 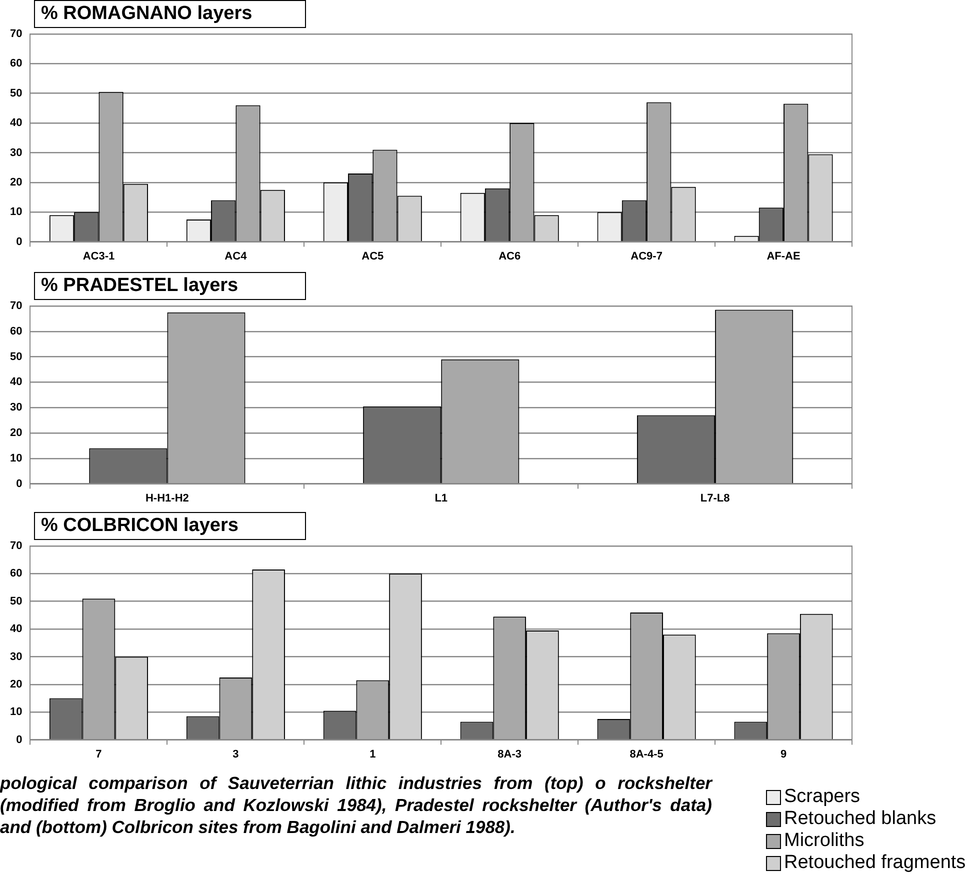 I want to click on title-frame: % PRADESTEL layers, so click(x=170, y=286).